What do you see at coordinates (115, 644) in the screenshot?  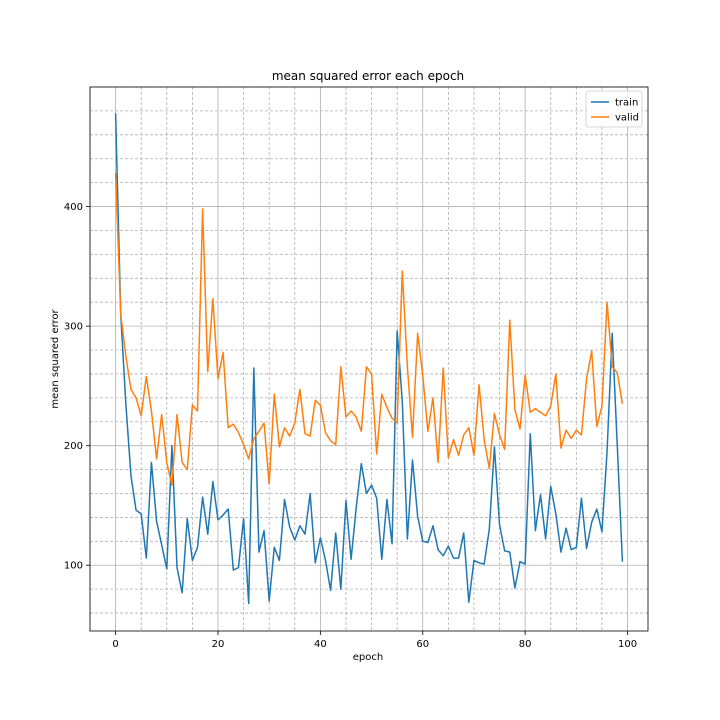 I see `x-tick-label: 0` at bounding box center [115, 644].